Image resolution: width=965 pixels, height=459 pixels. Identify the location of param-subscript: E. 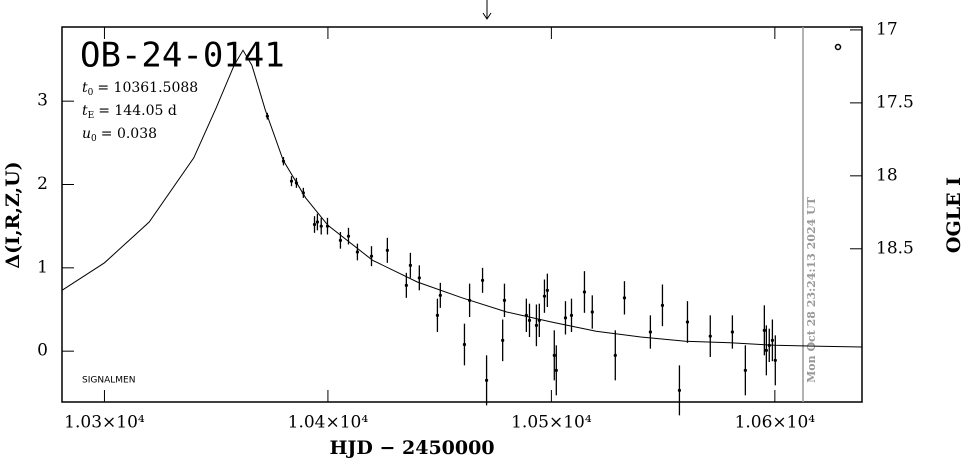
(91, 116).